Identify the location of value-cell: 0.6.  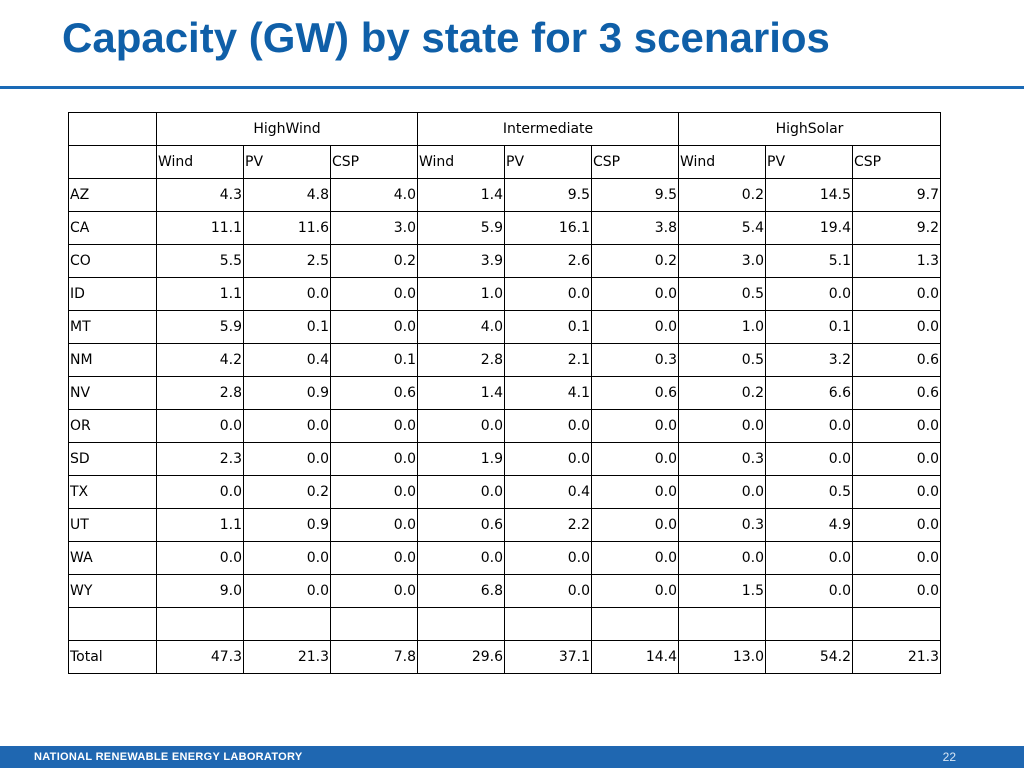
(896, 393).